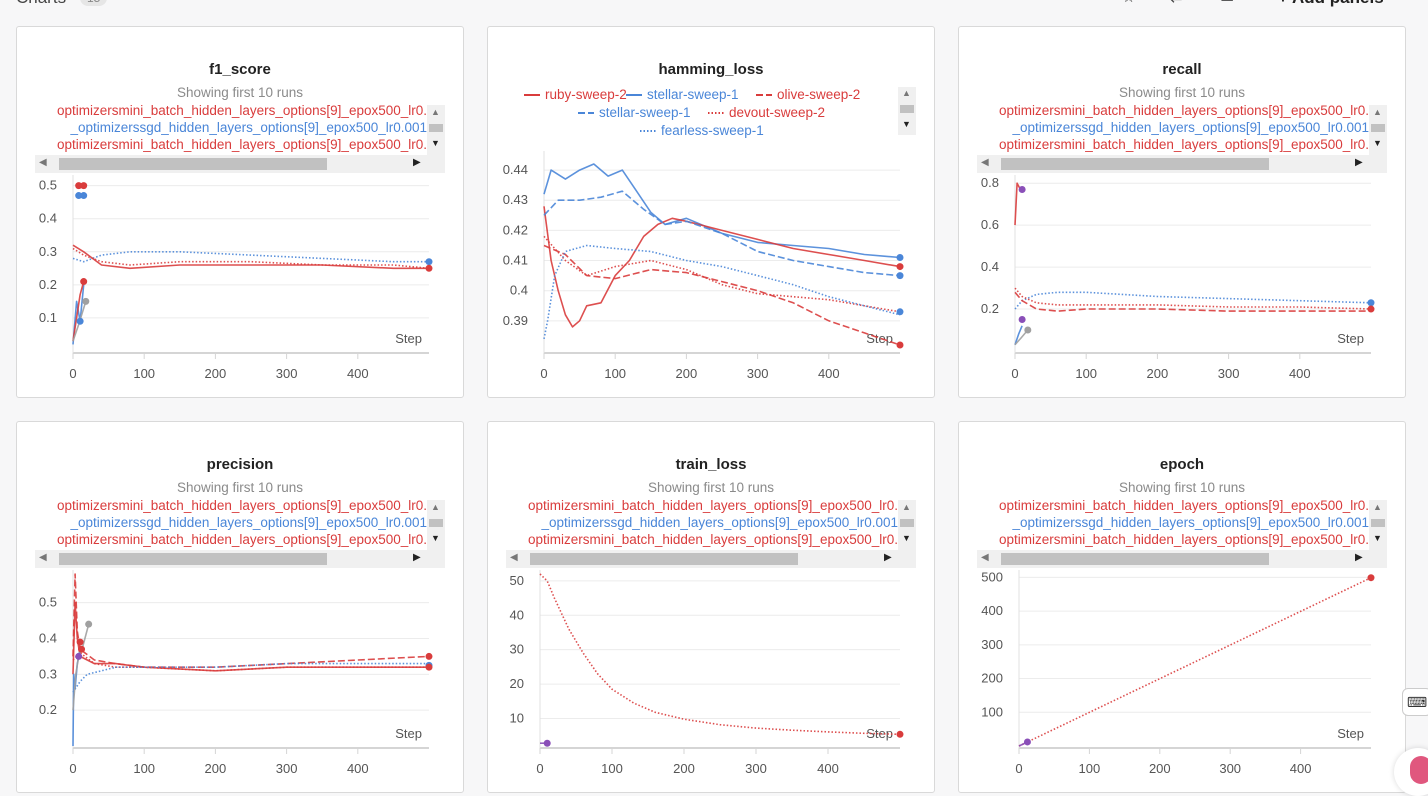  Describe the element at coordinates (240, 212) in the screenshot. I see `plot-area: 0.1 0.2 0.3 0.4 0.5 0 100 200 300 400 Step` at that location.